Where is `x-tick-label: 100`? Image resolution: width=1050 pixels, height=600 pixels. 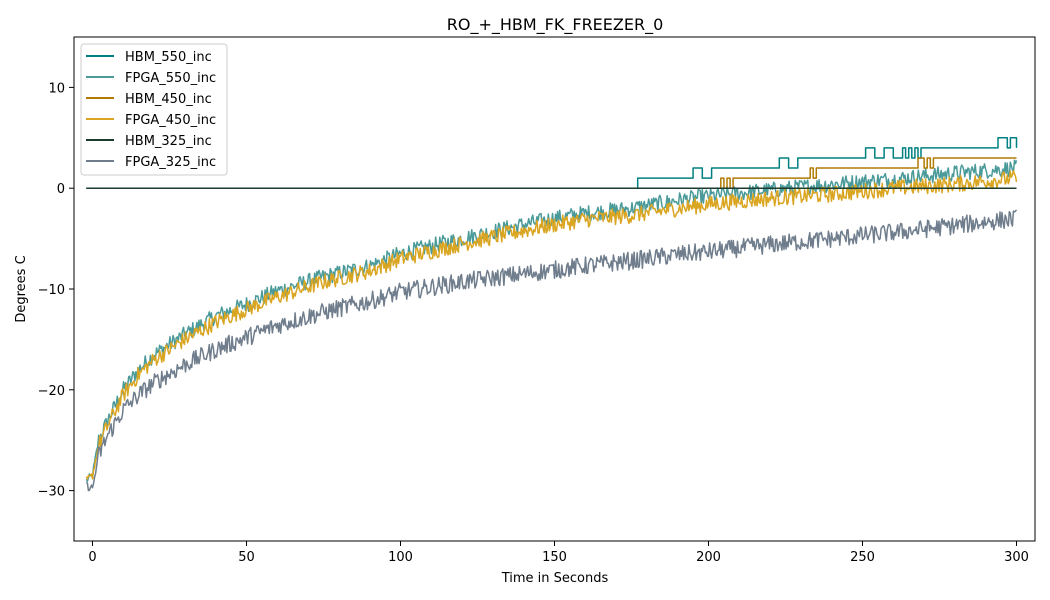
x-tick-label: 100 is located at coordinates (400, 557).